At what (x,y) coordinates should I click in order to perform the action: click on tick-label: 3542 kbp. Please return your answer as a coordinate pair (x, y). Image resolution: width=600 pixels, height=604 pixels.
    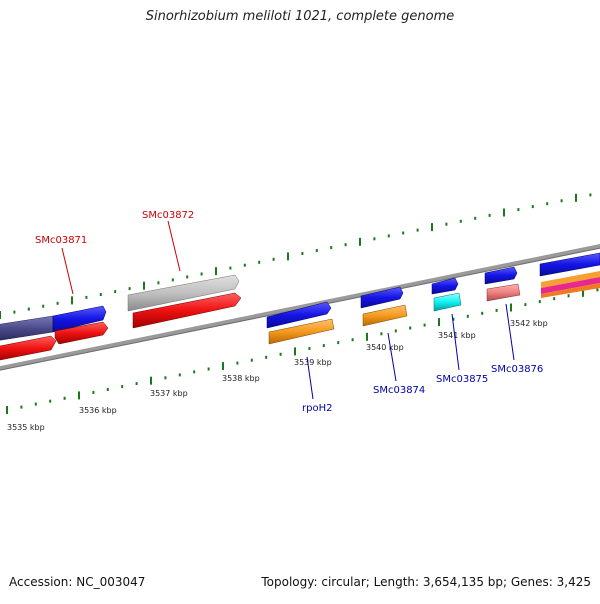
    Looking at the image, I should click on (529, 323).